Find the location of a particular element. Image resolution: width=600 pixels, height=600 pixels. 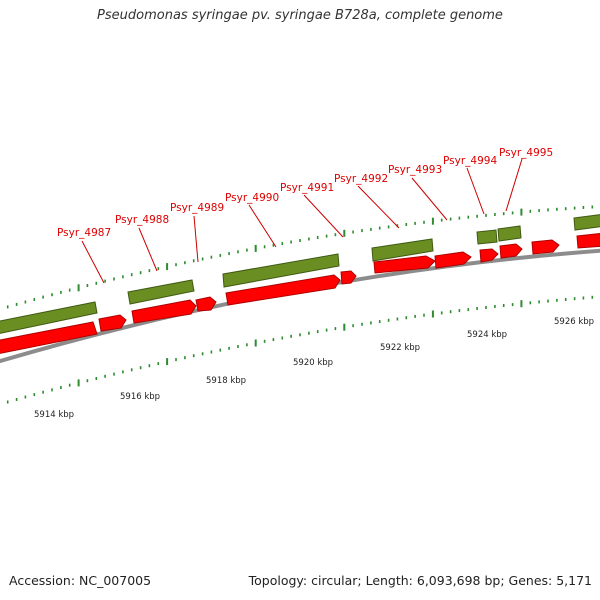

gene-label: Psyr_4995 is located at coordinates (526, 153).